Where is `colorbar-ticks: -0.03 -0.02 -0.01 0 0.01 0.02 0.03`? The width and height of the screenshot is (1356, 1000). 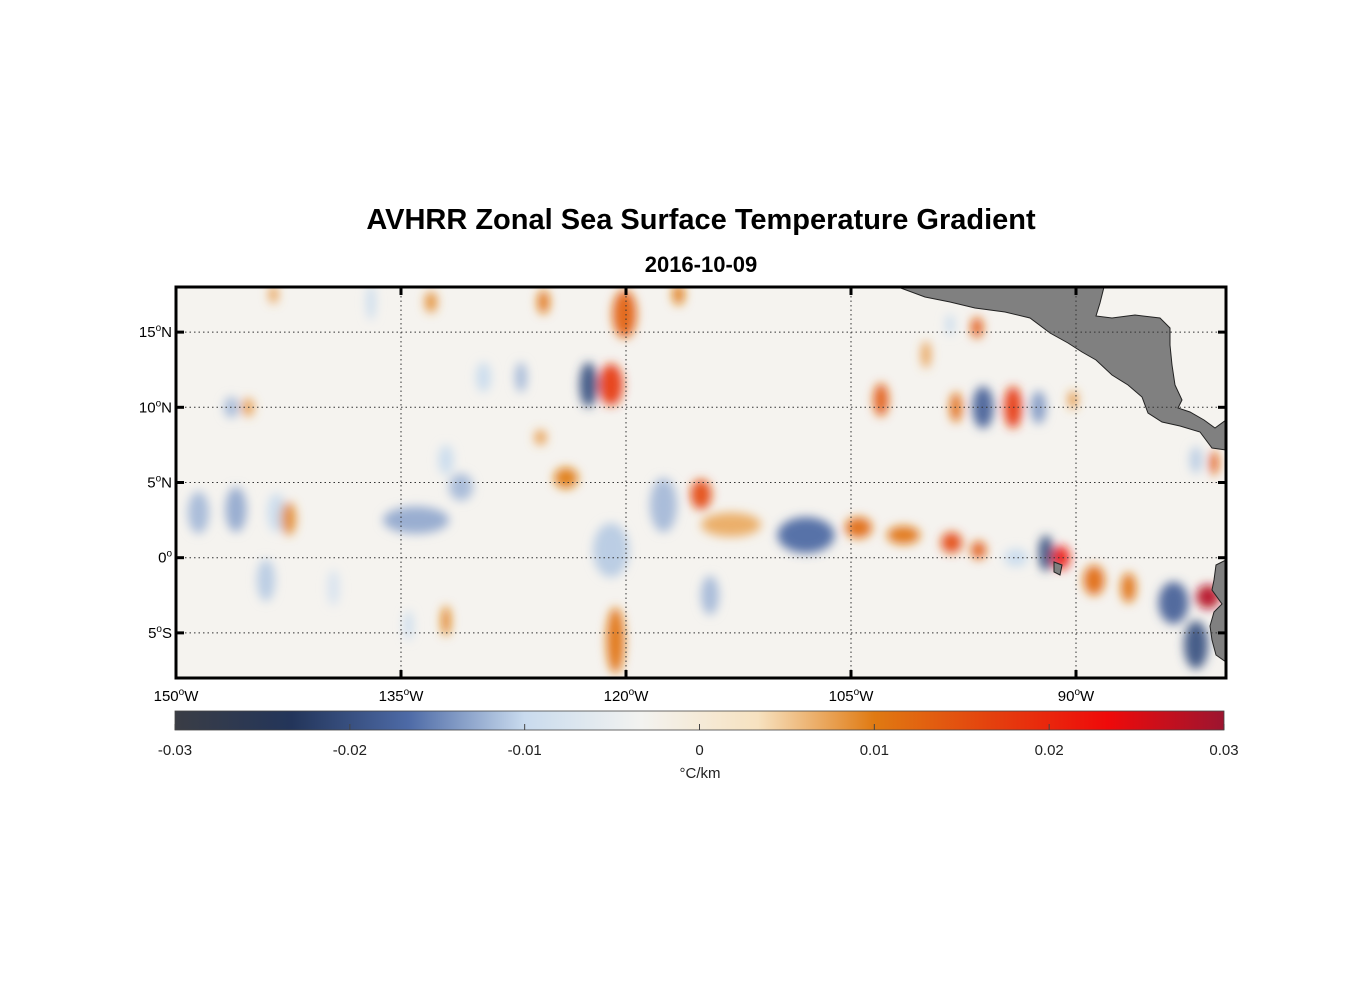 colorbar-ticks: -0.03 -0.02 -0.01 0 0.01 0.02 0.03 is located at coordinates (698, 741).